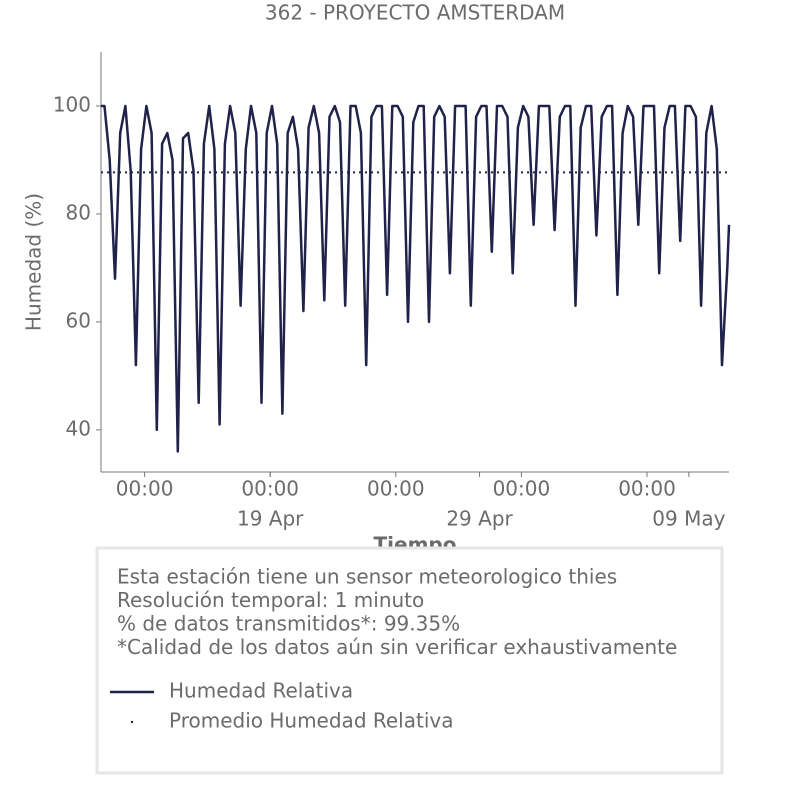  Describe the element at coordinates (688, 519) in the screenshot. I see `x-date-label: 09 May` at that location.